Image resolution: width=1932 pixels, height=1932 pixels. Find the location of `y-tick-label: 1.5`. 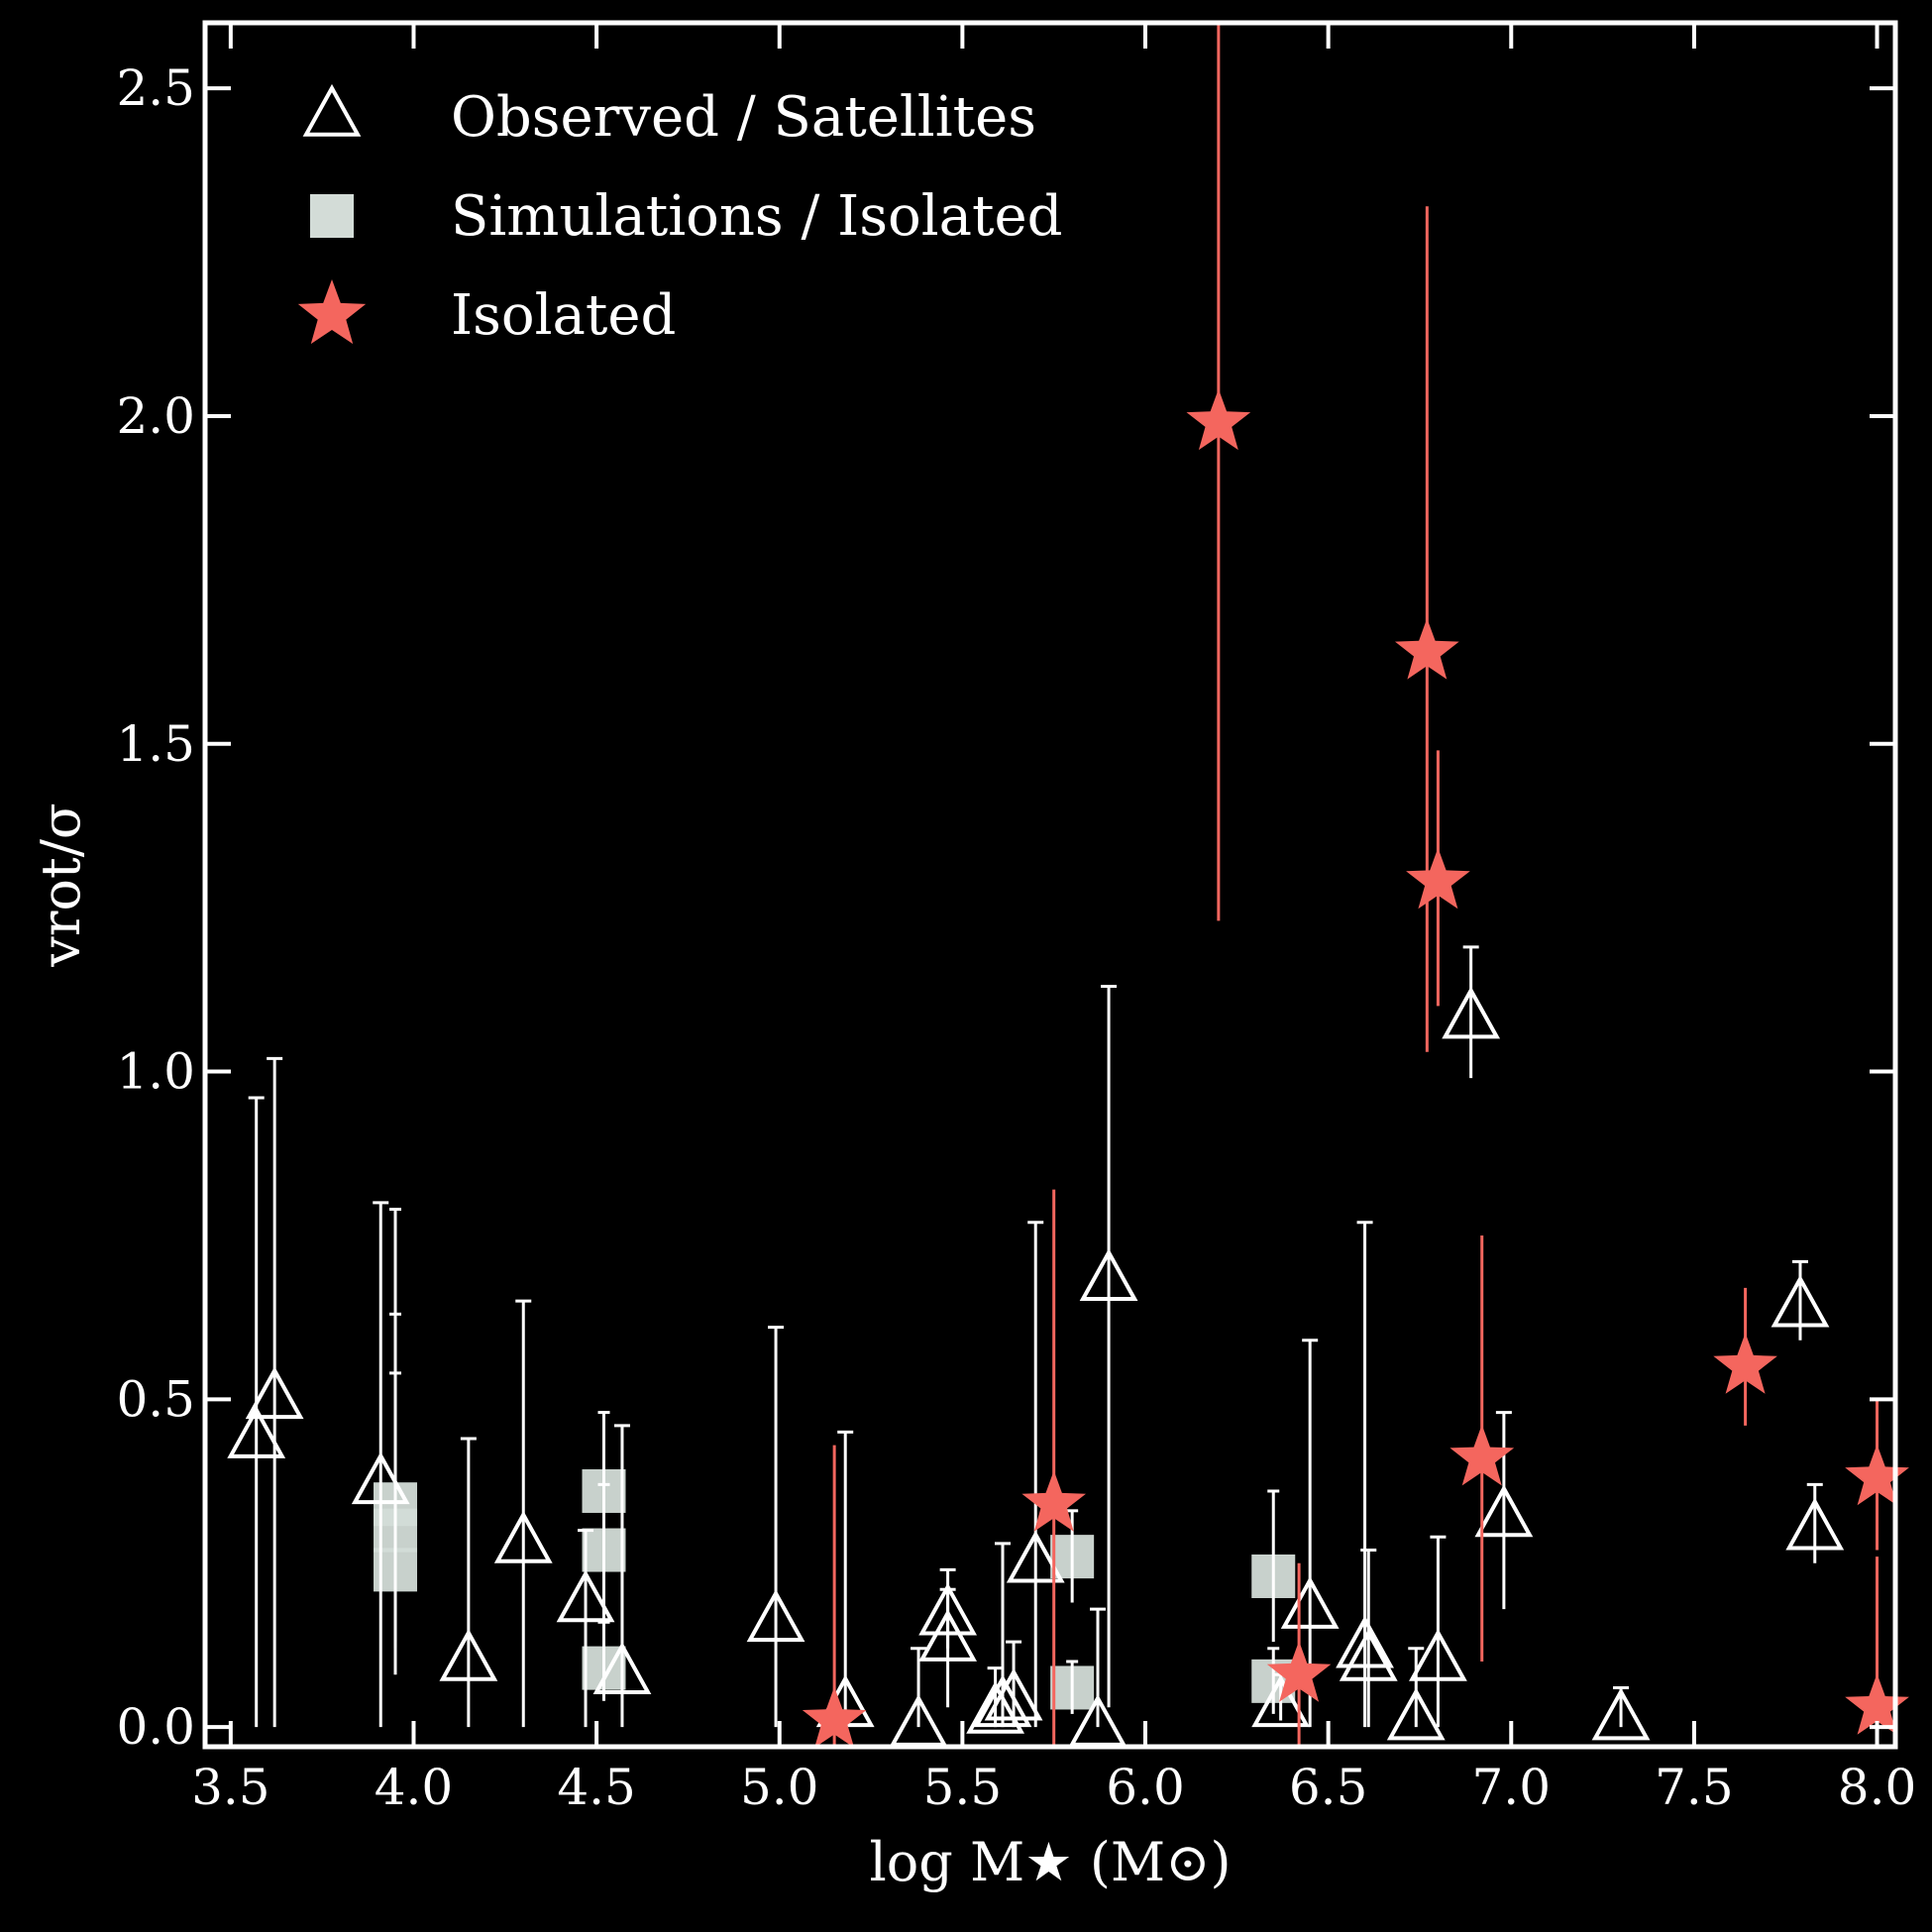

y-tick-label: 1.5 is located at coordinates (156, 744).